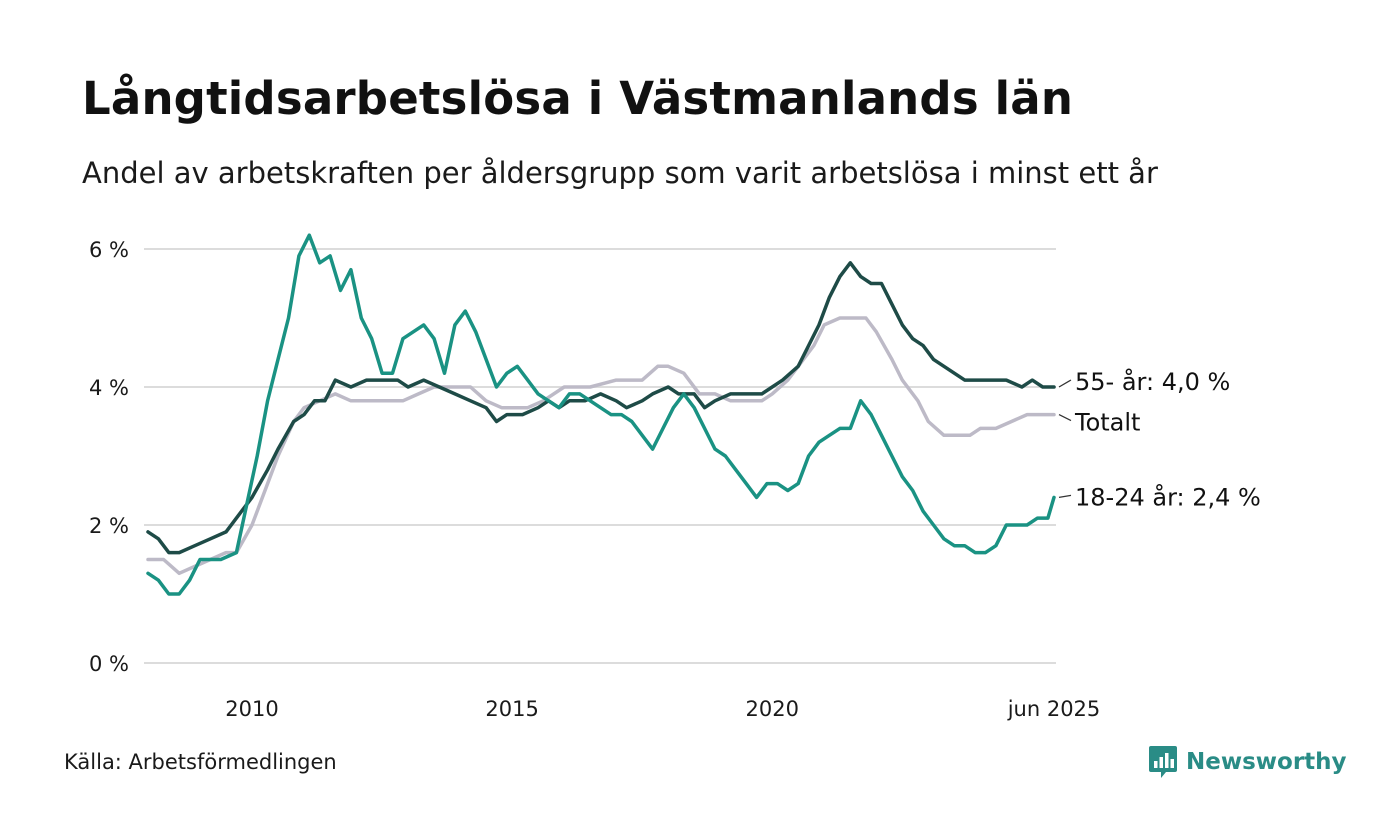 The image size is (1400, 840). I want to click on x-axis: 2010 2015 2020 jun 2025, so click(662, 709).